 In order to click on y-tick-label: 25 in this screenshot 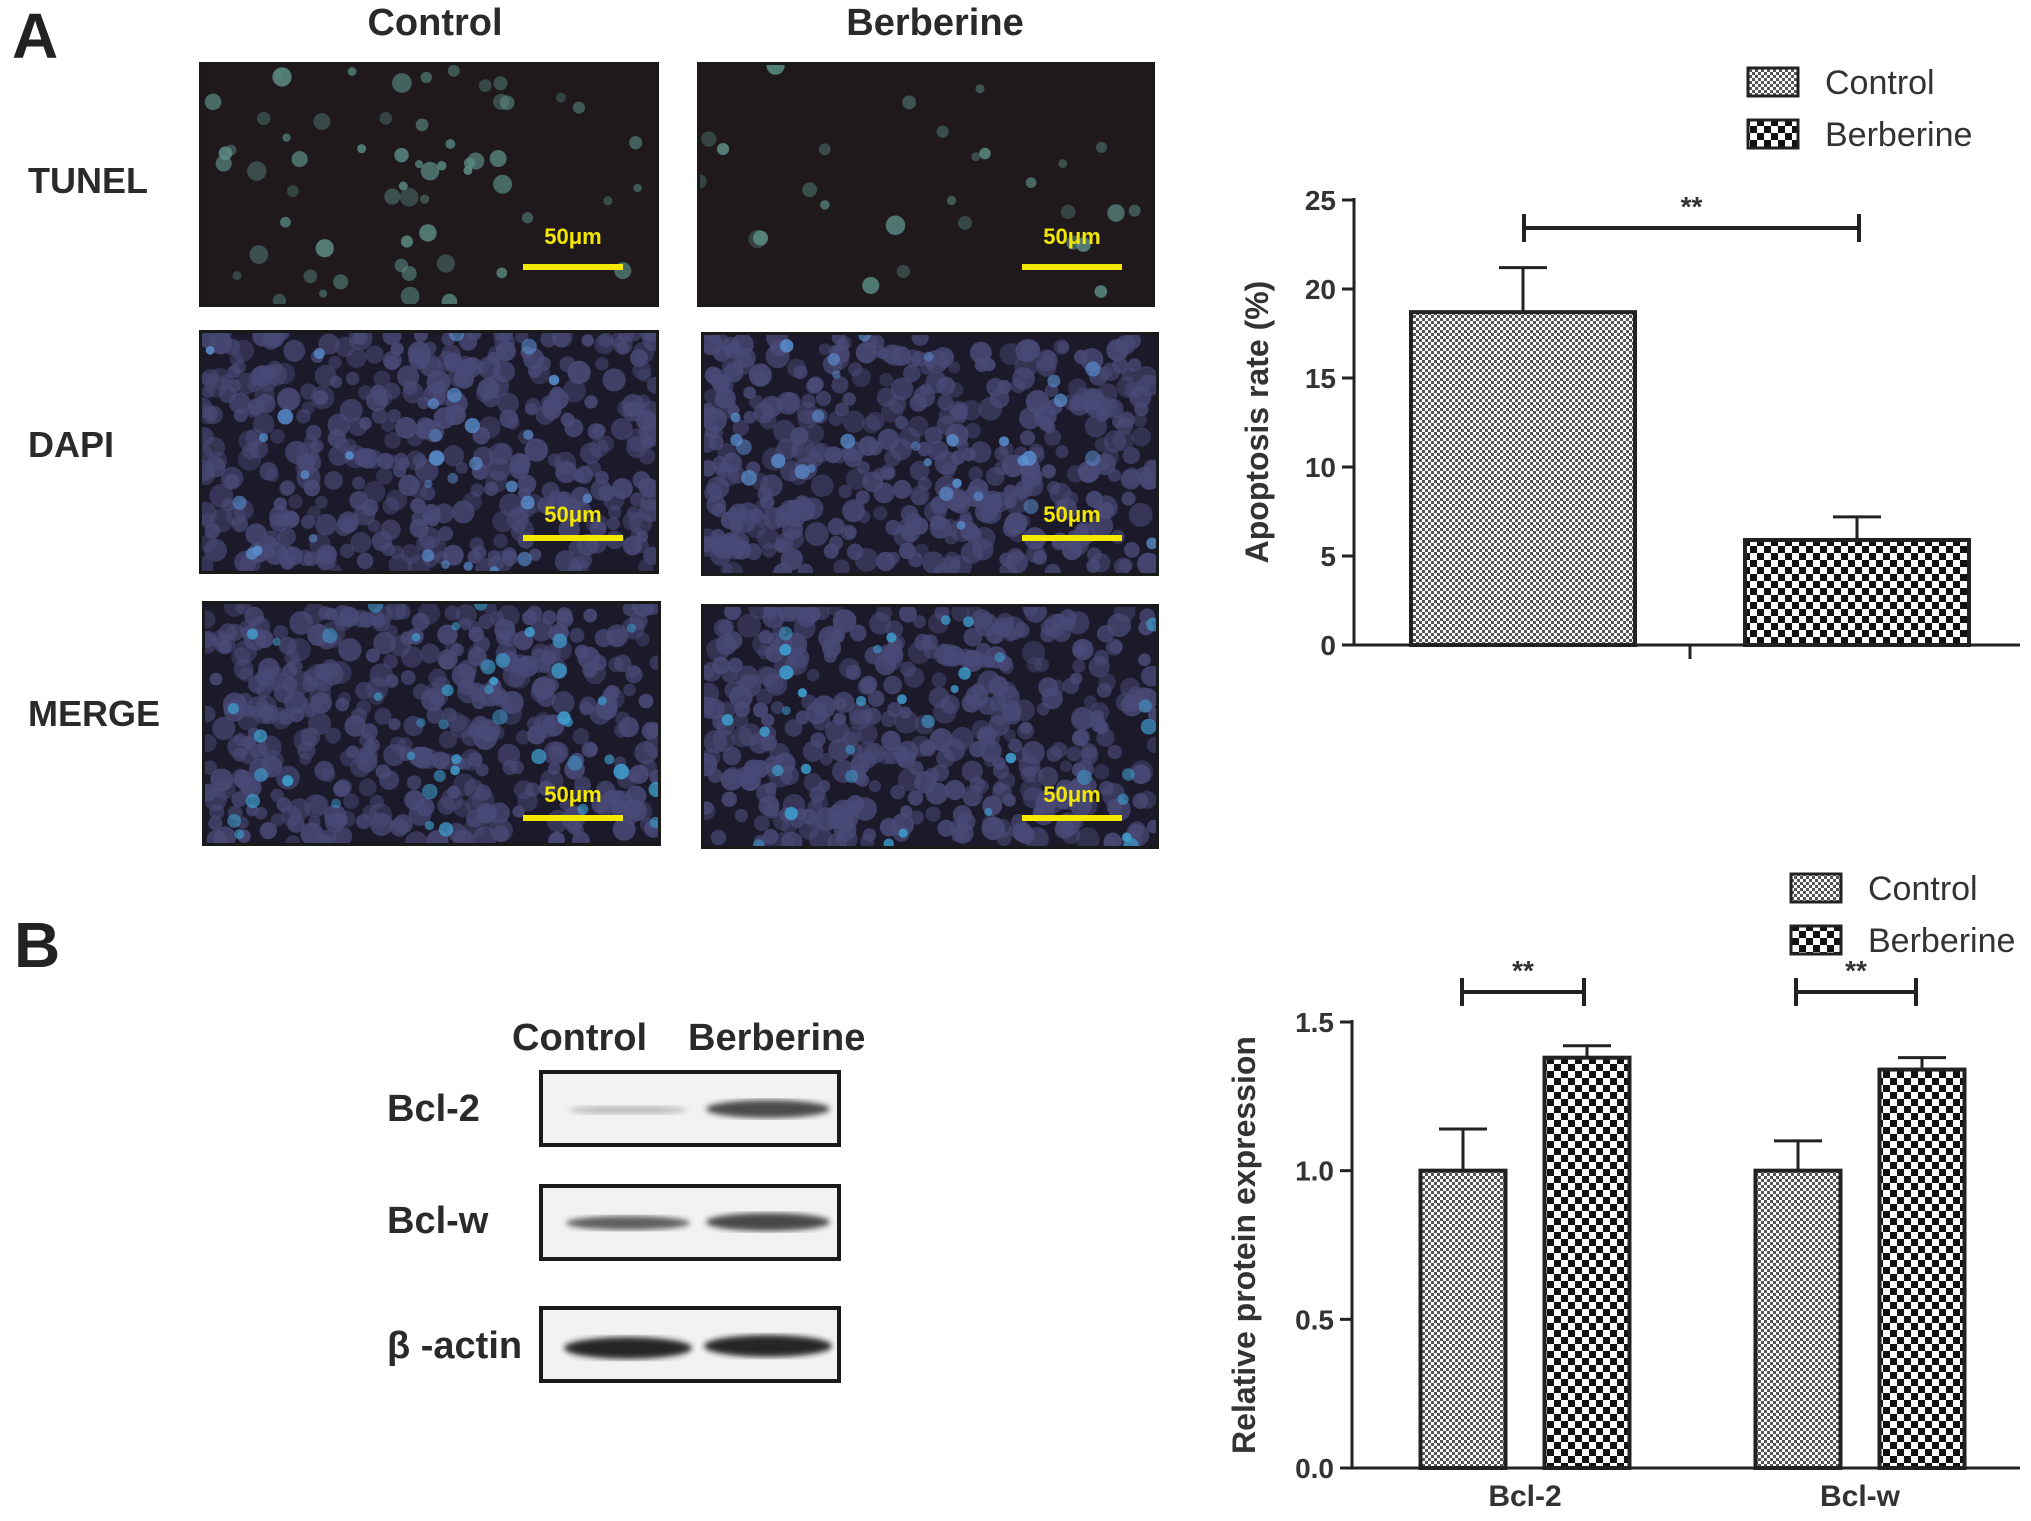, I will do `click(1320, 200)`.